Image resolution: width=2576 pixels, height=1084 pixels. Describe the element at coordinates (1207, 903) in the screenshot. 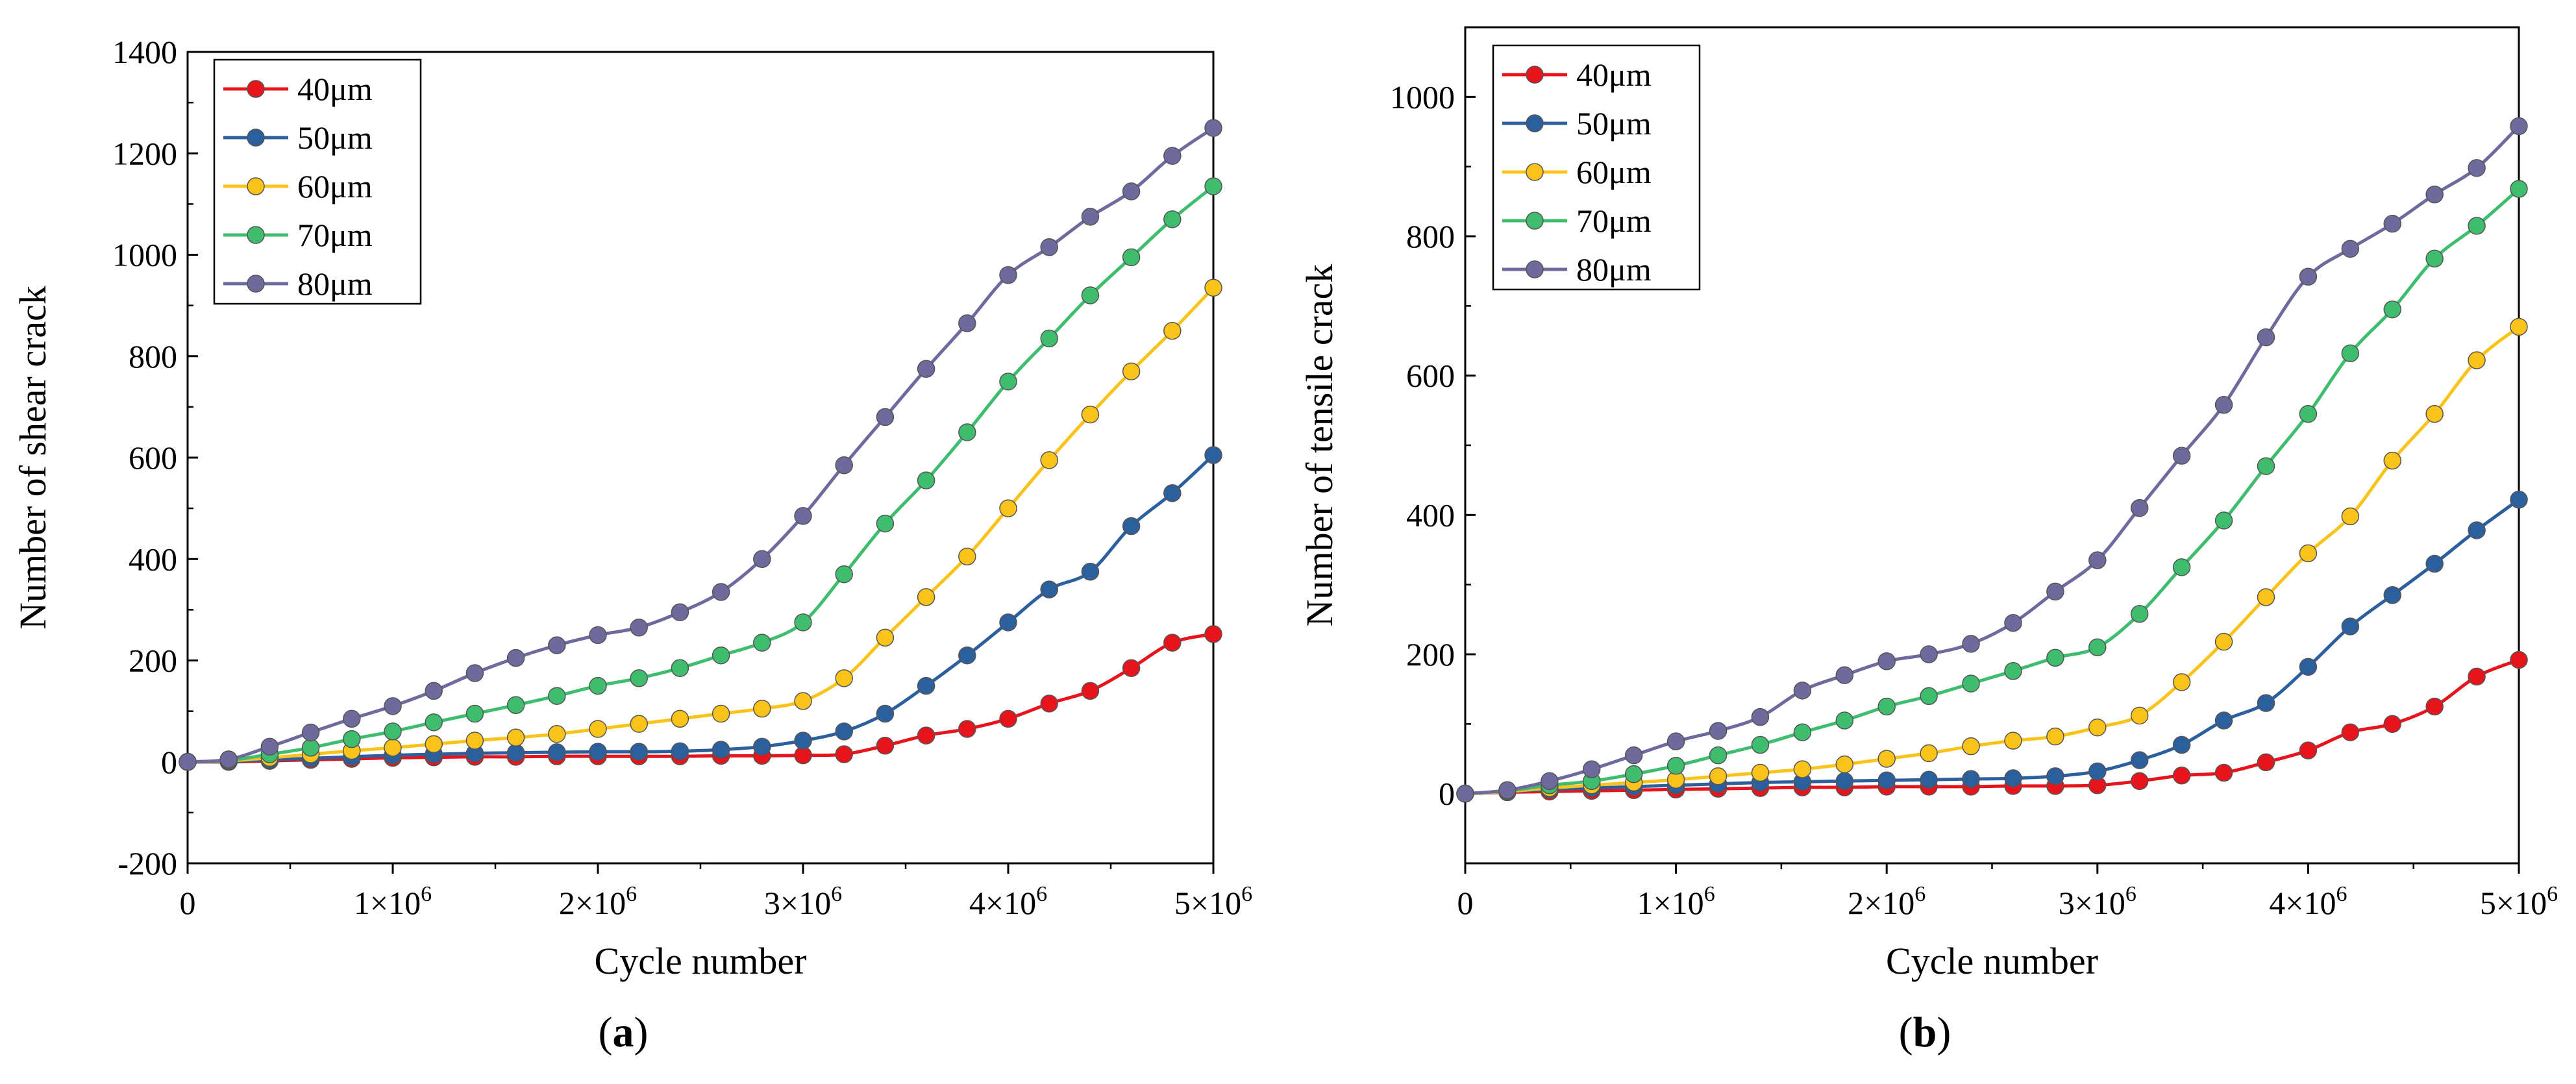

I see `x-tick-base: 5×10` at that location.